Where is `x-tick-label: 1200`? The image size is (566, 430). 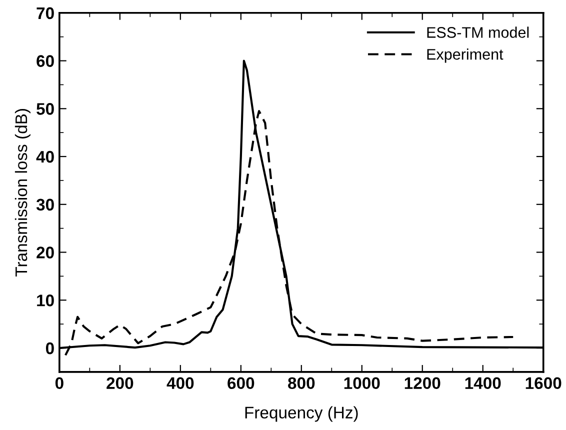
x-tick-label: 1200 is located at coordinates (422, 383).